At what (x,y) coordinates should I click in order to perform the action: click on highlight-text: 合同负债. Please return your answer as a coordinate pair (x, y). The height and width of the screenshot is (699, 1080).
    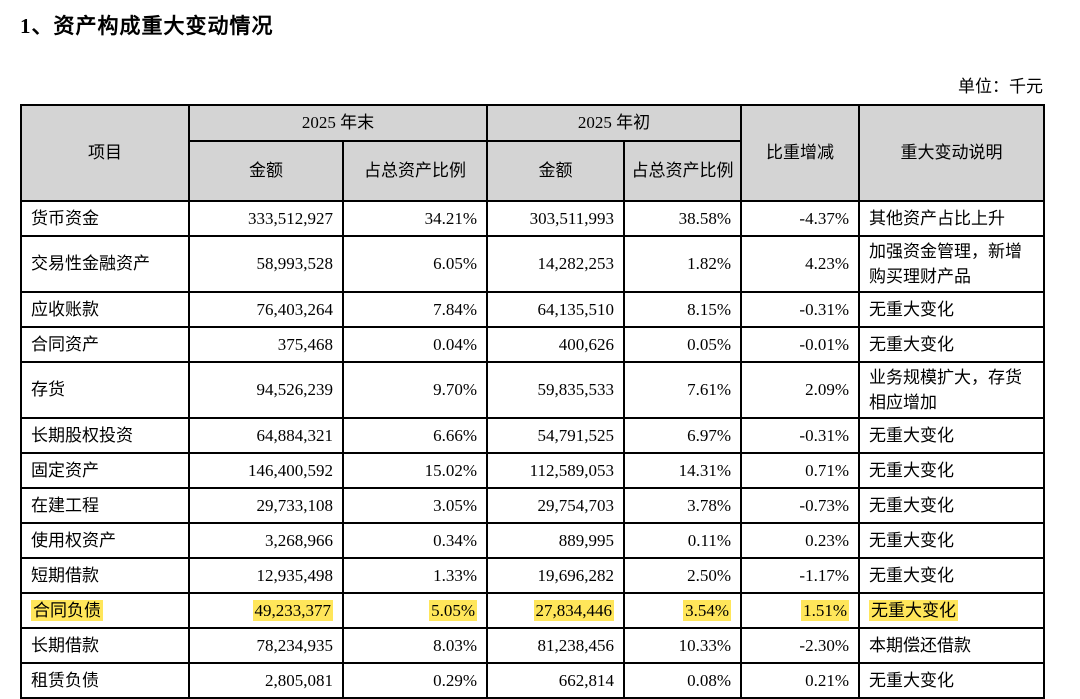
    Looking at the image, I should click on (67, 610).